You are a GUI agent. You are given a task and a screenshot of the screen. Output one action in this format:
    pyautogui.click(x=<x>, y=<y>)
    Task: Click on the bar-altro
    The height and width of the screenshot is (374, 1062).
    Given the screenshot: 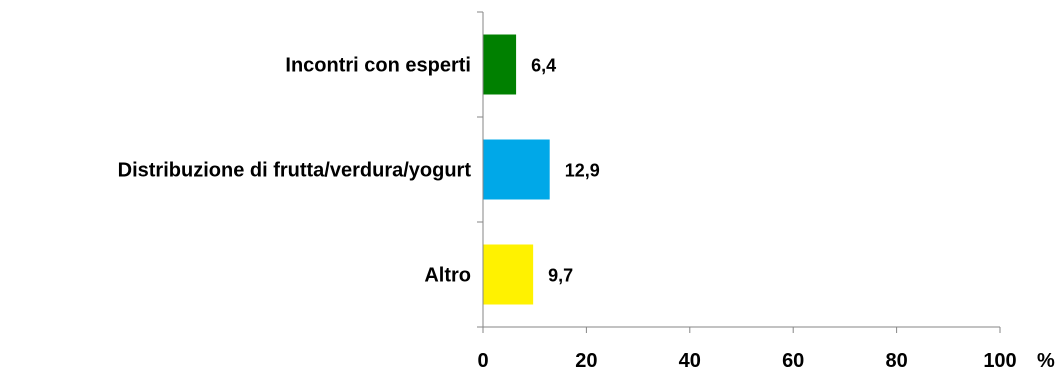 What is the action you would take?
    pyautogui.click(x=508, y=274)
    